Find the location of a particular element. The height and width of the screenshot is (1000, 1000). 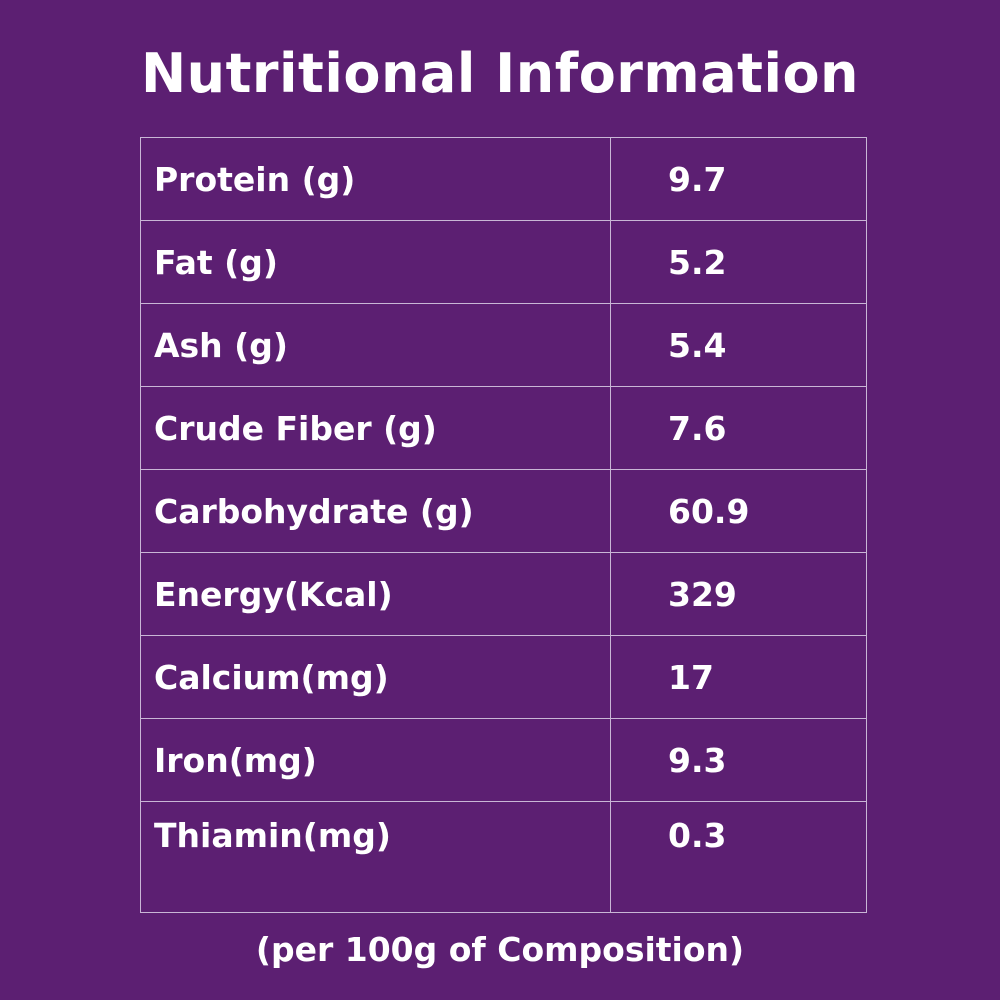

table-row: Fat (g) 5.2 is located at coordinates (503, 262).